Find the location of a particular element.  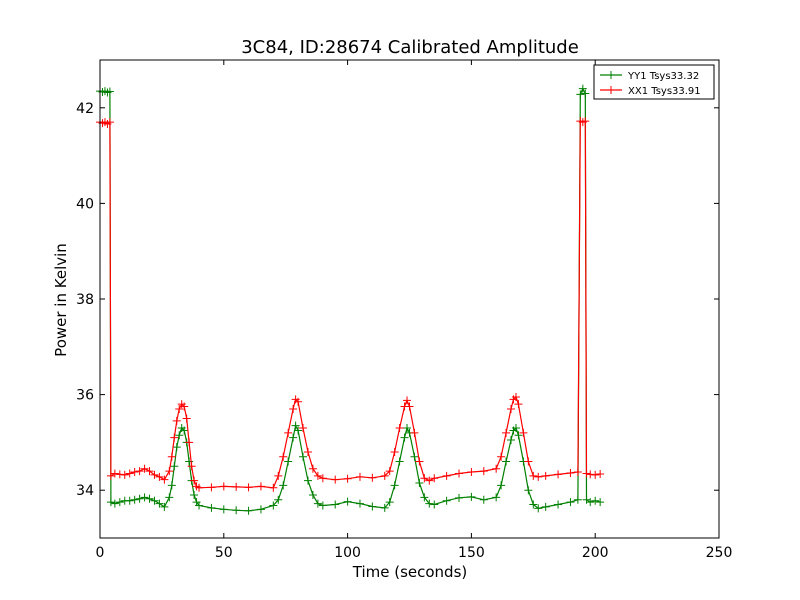

y-tick-label: 38 is located at coordinates (85, 300).